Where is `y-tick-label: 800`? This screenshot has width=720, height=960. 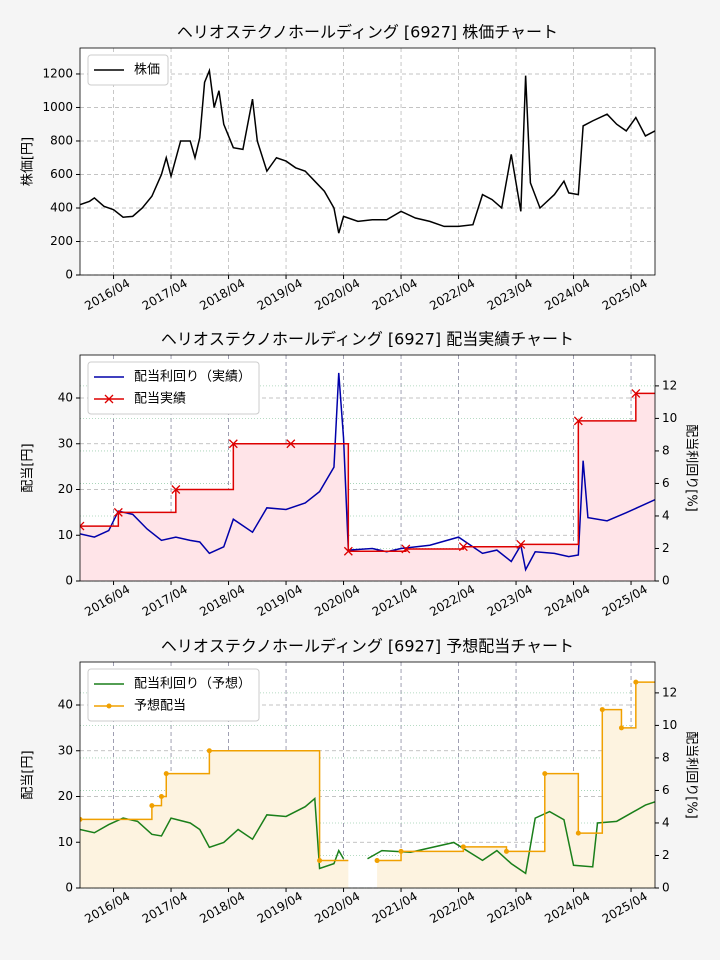
y-tick-label: 800 is located at coordinates (61, 140).